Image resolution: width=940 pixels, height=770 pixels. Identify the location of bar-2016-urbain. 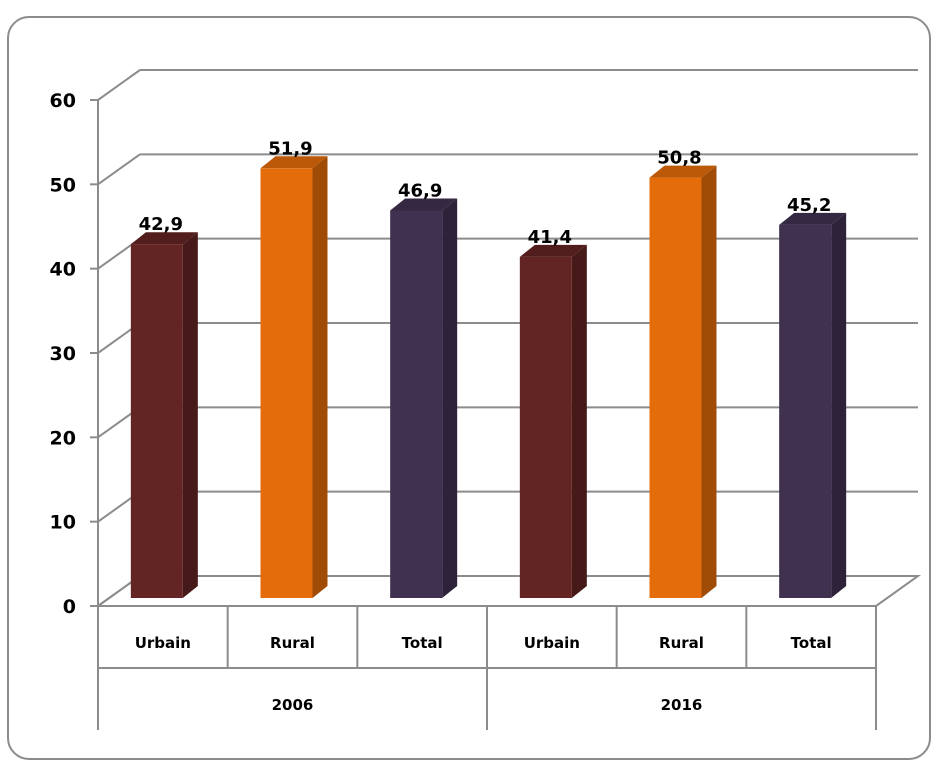
(553, 421).